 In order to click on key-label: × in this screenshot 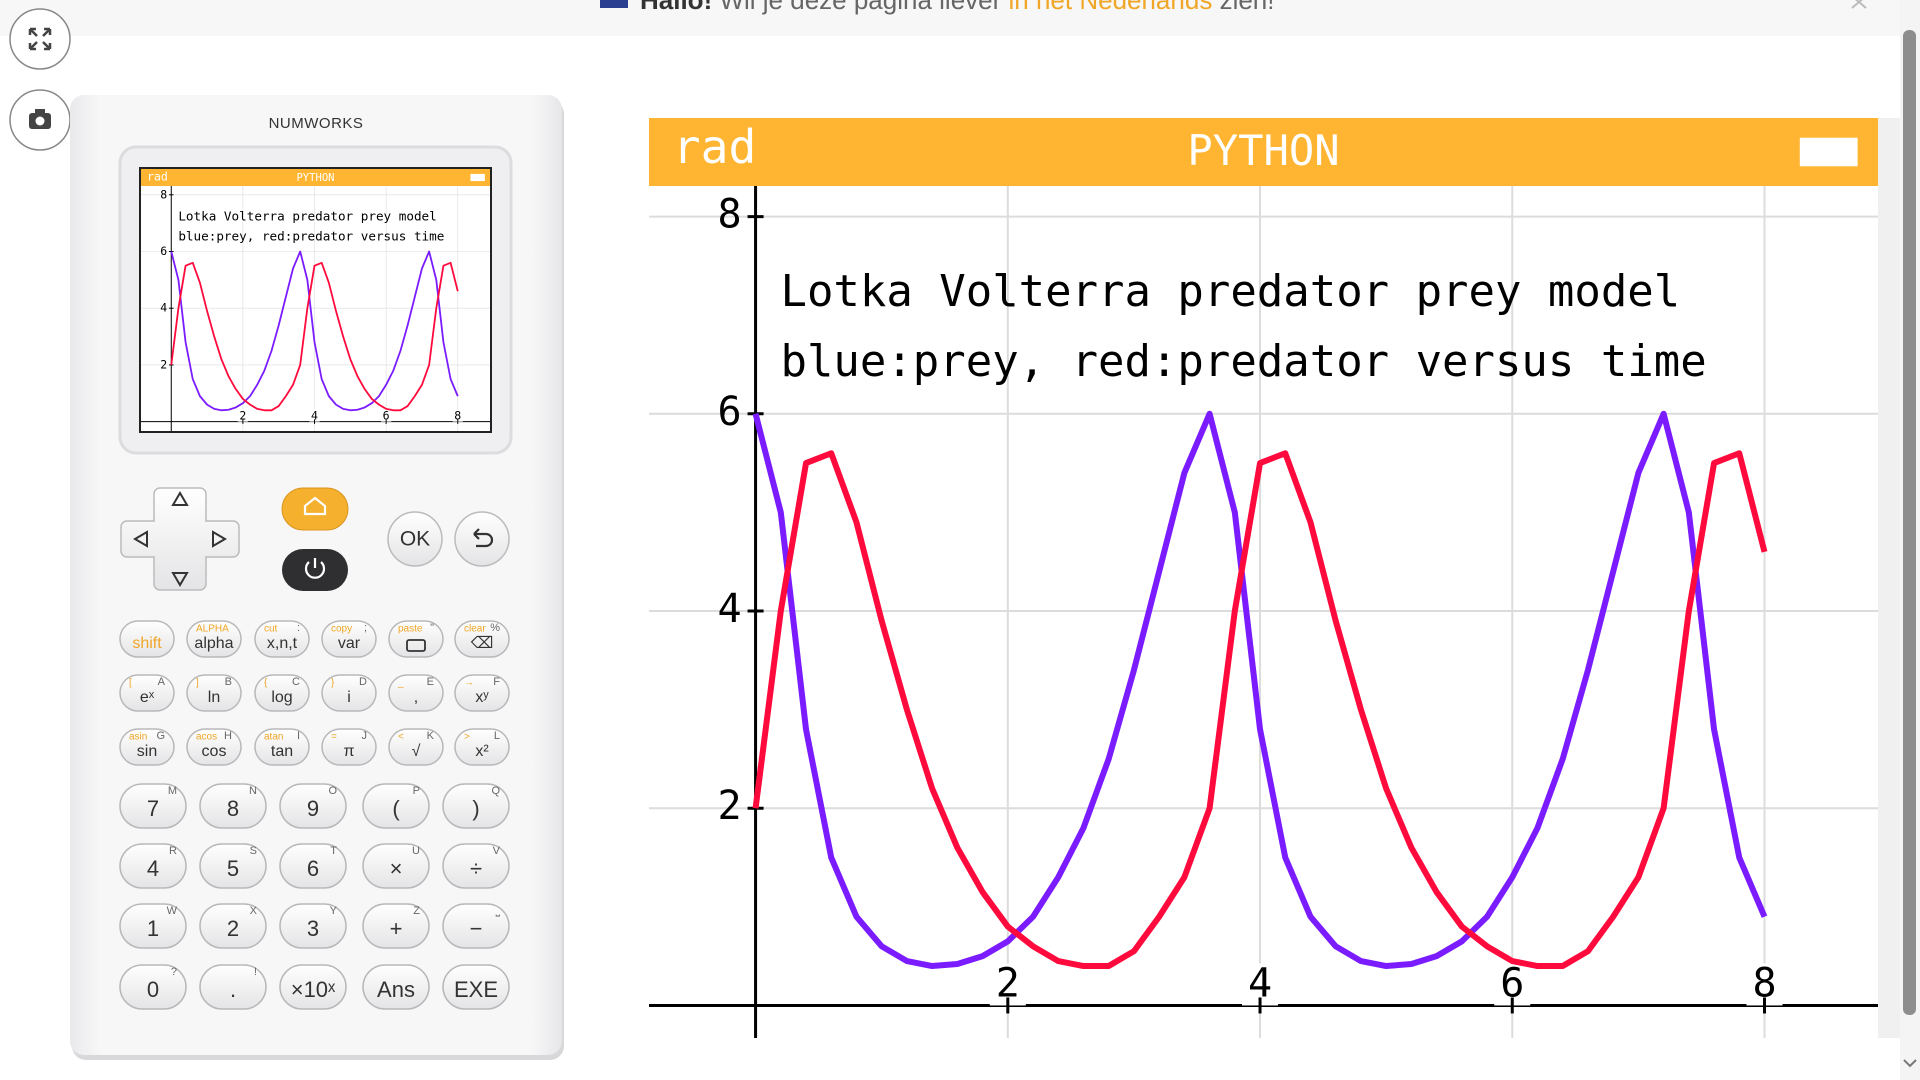, I will do `click(396, 868)`.